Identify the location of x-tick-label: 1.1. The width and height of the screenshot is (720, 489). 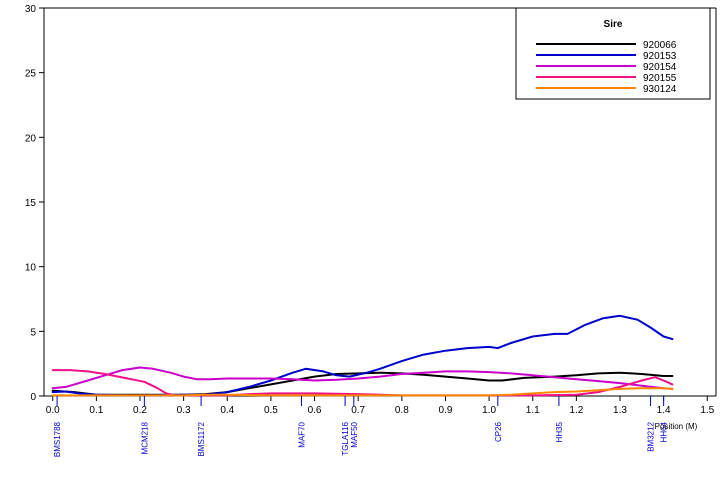
(533, 410).